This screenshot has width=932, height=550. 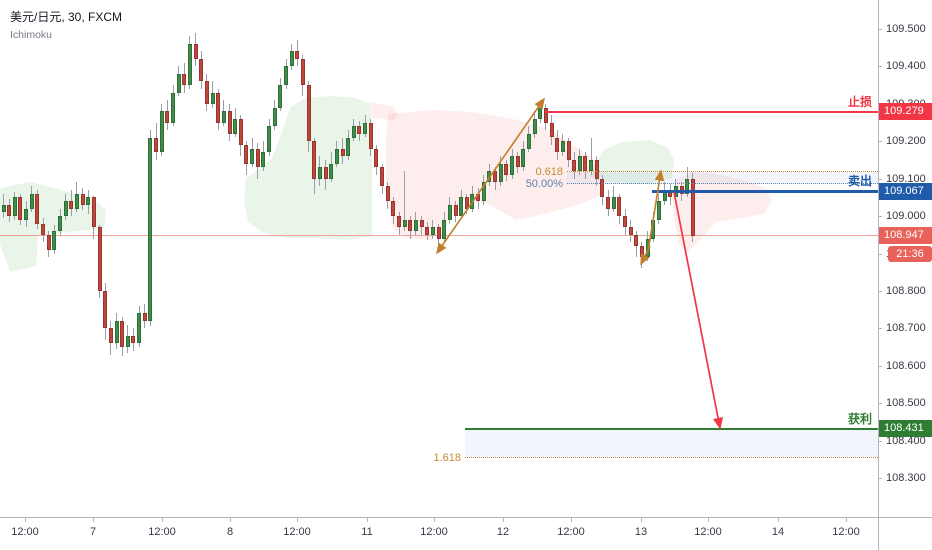 I want to click on price-tick-label: 109.500, so click(x=906, y=29).